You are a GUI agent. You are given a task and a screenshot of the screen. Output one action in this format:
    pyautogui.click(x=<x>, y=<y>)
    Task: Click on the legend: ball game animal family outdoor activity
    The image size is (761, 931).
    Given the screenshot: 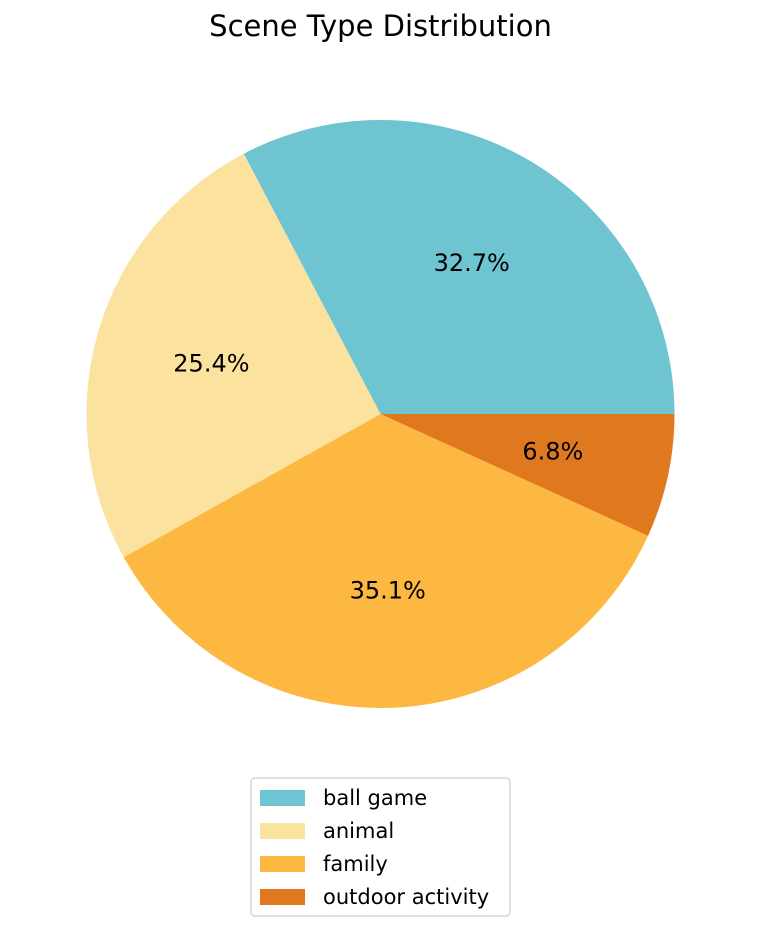 What is the action you would take?
    pyautogui.click(x=380, y=847)
    